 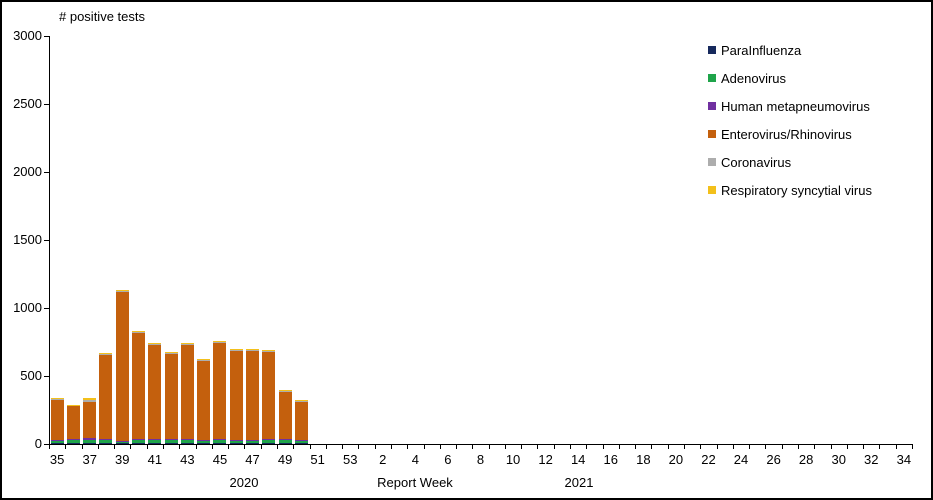 What do you see at coordinates (38, 443) in the screenshot?
I see `y-axis-tick-label: 0` at bounding box center [38, 443].